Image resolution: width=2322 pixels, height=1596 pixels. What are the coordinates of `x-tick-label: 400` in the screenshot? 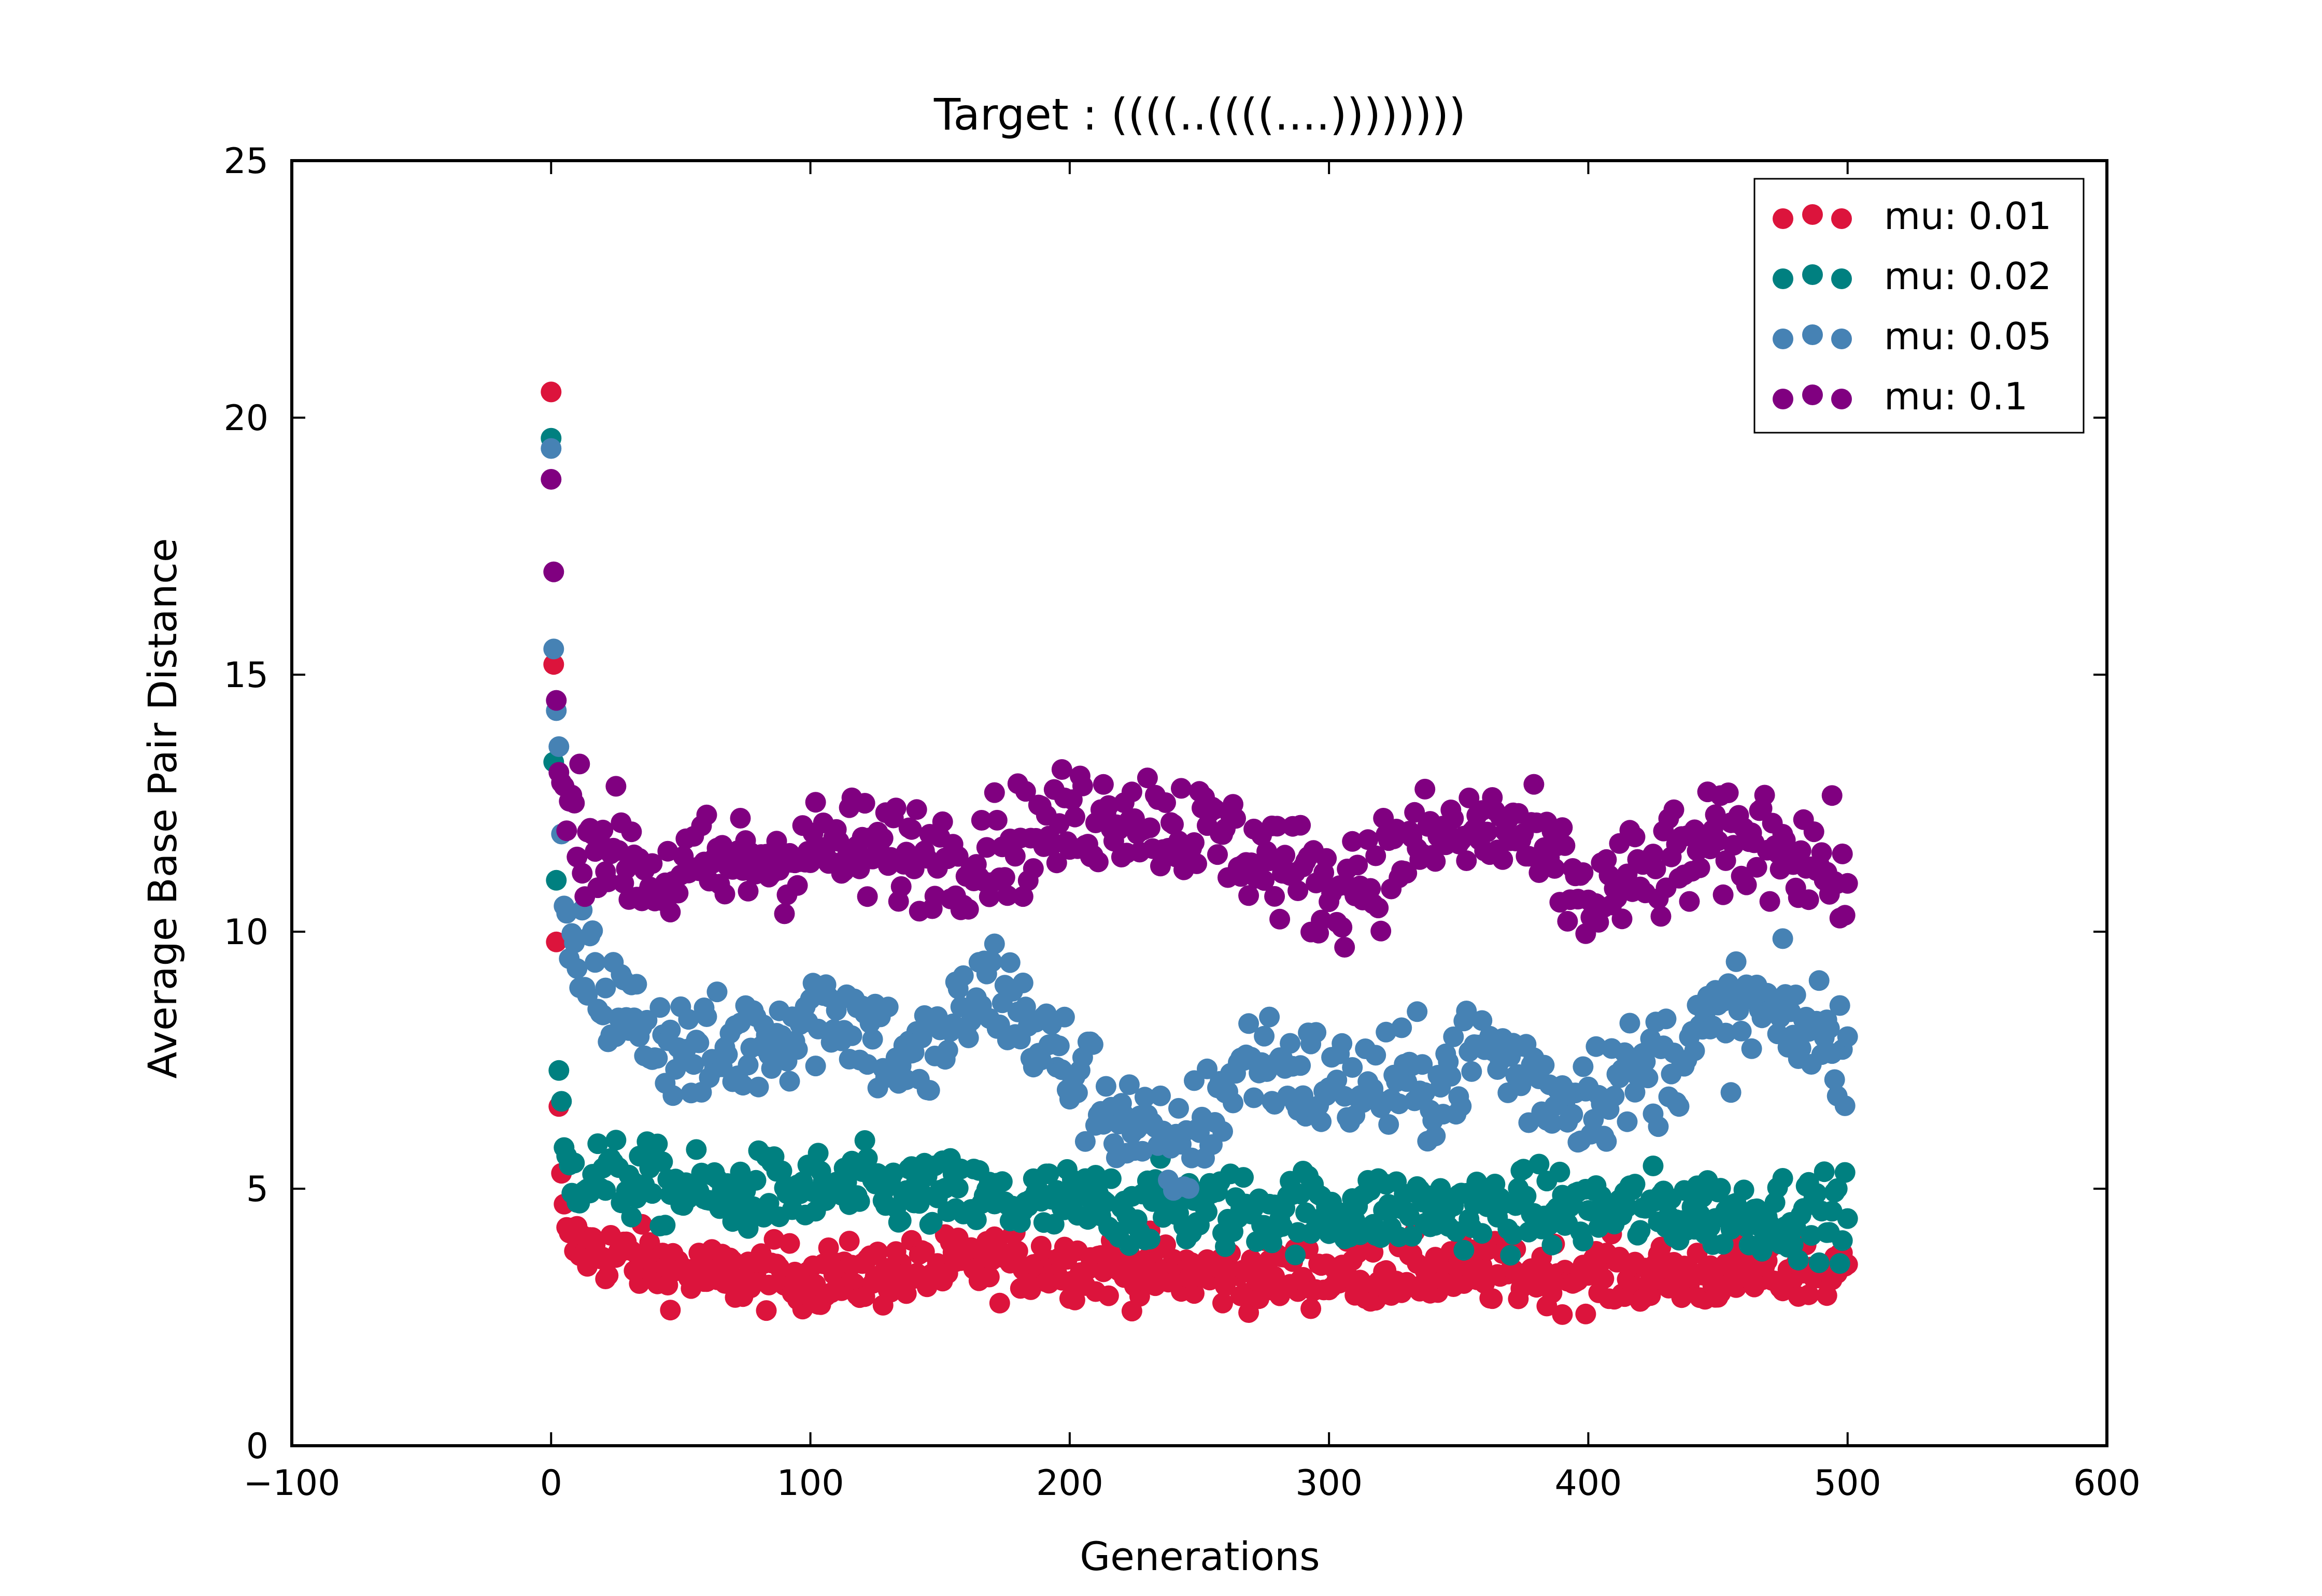 It's located at (1588, 1483).